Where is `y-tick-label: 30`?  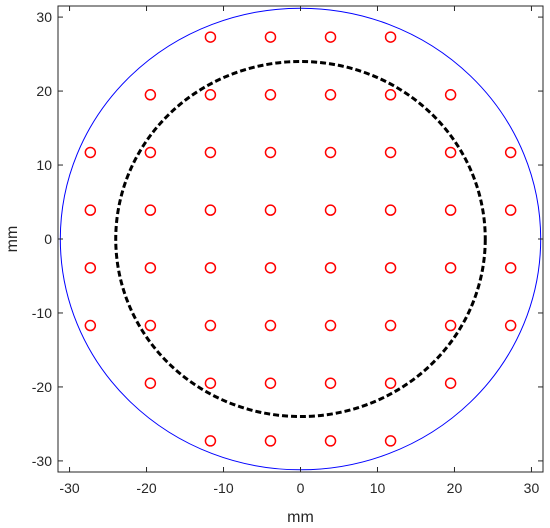
y-tick-label: 30 is located at coordinates (44, 17).